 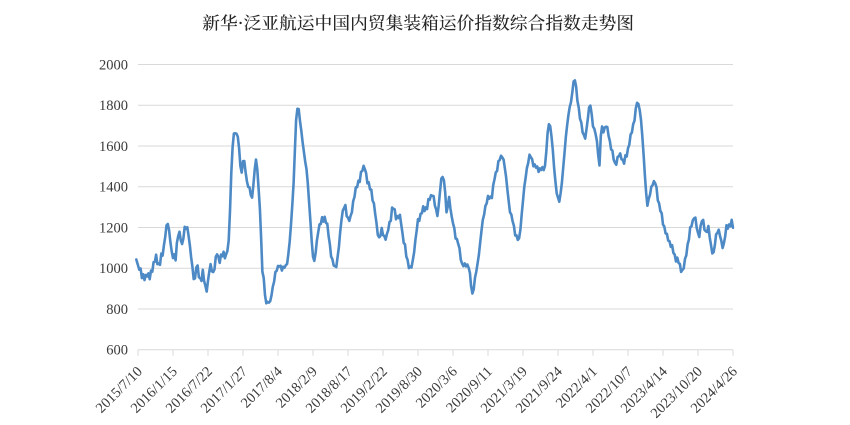 I want to click on svg-text: 800, so click(x=117, y=310).